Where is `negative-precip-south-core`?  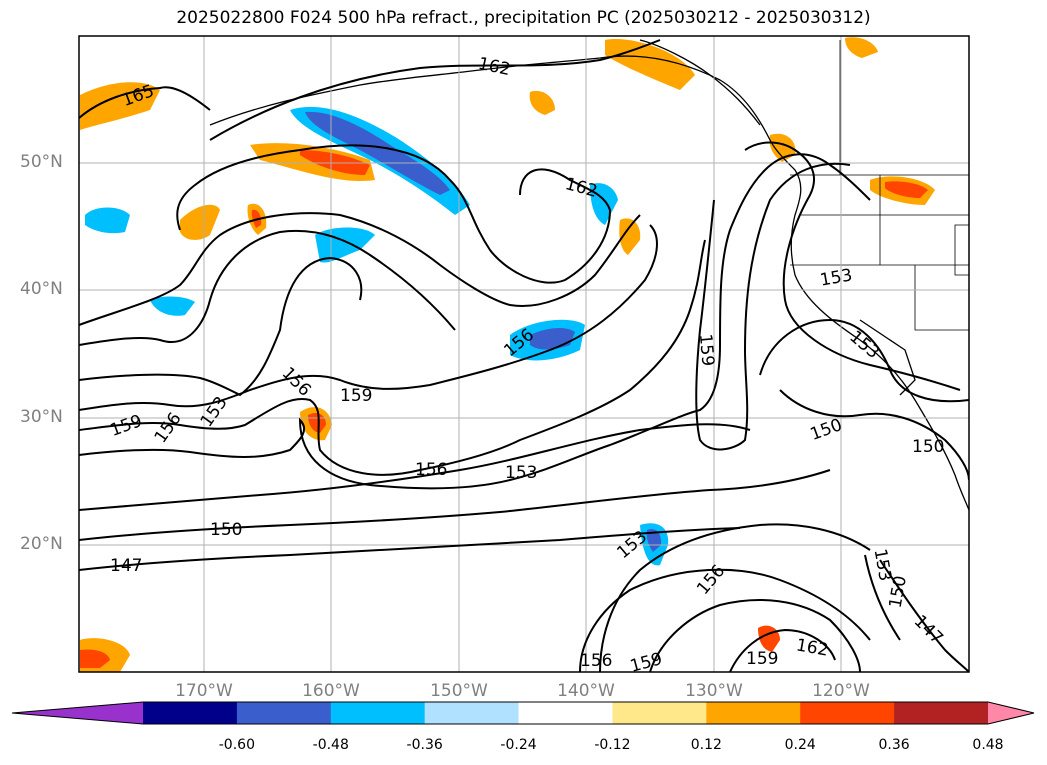 negative-precip-south-core is located at coordinates (654, 540).